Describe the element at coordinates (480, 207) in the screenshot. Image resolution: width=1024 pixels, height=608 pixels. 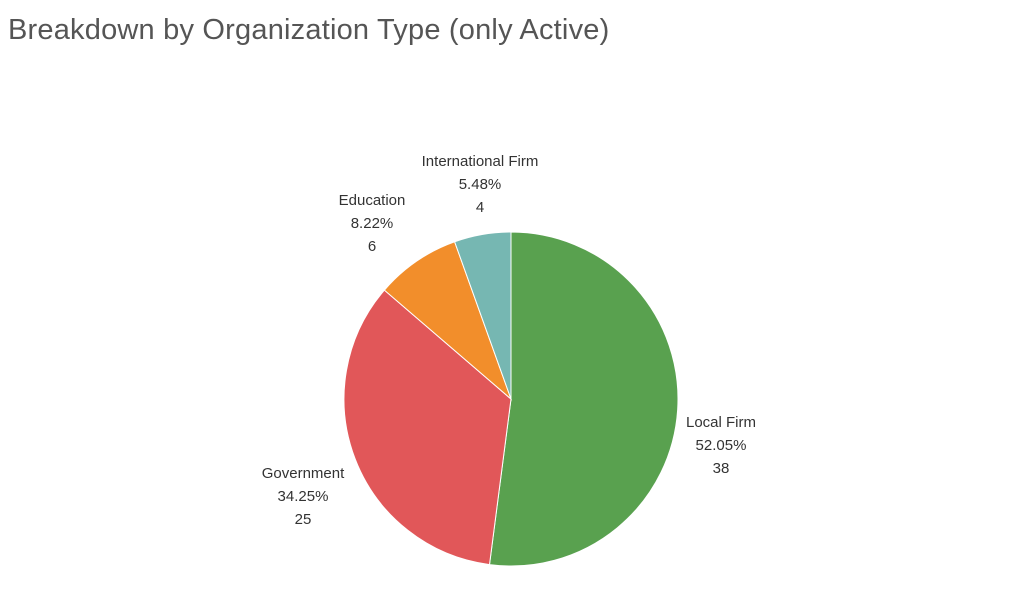
I see `slice-label-value: 4` at that location.